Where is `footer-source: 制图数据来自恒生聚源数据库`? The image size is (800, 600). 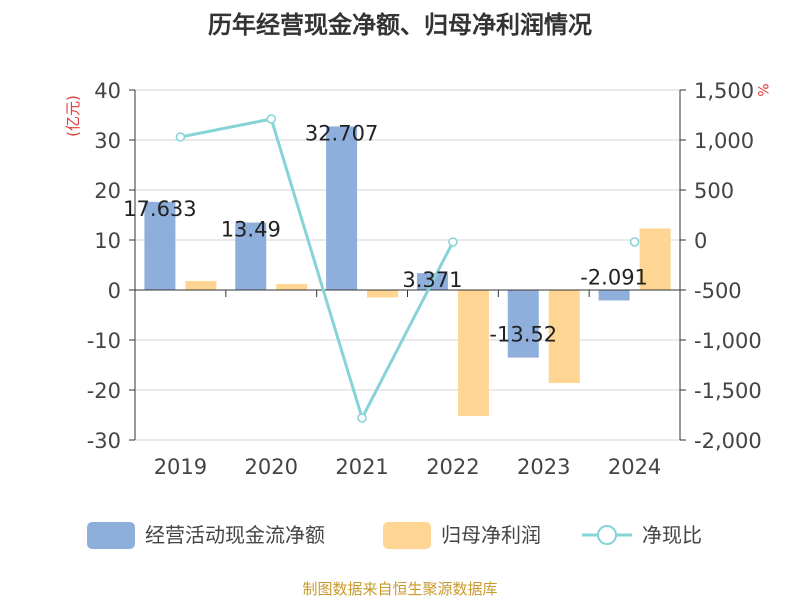
footer-source: 制图数据来自恒生聚源数据库 is located at coordinates (399, 589).